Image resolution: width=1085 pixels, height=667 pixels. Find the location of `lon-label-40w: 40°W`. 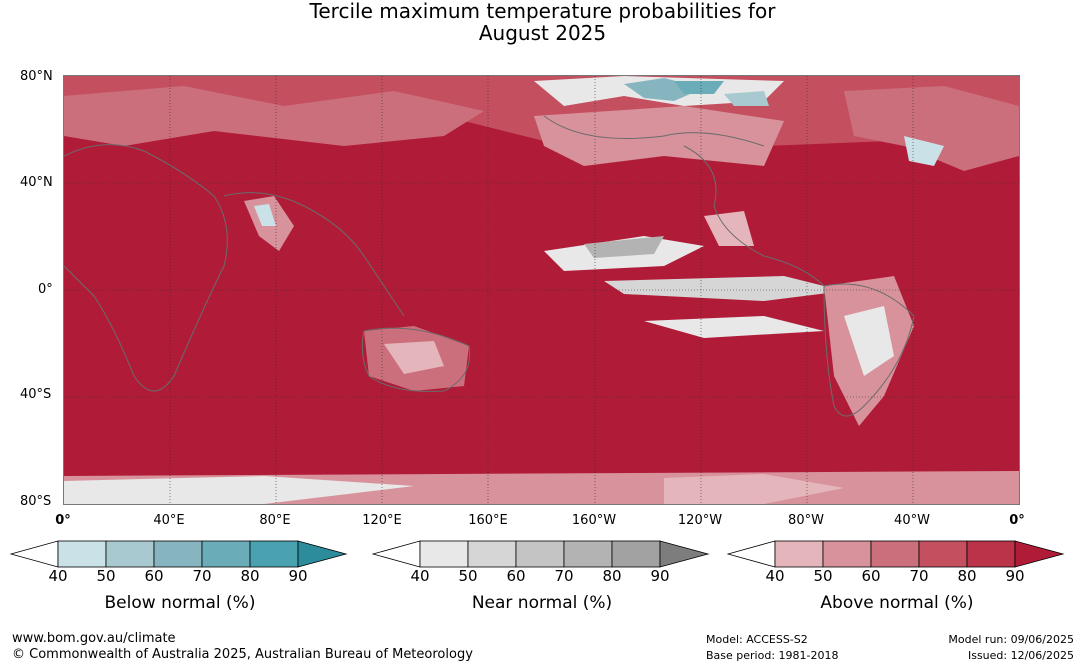

lon-label-40w: 40°W is located at coordinates (912, 520).